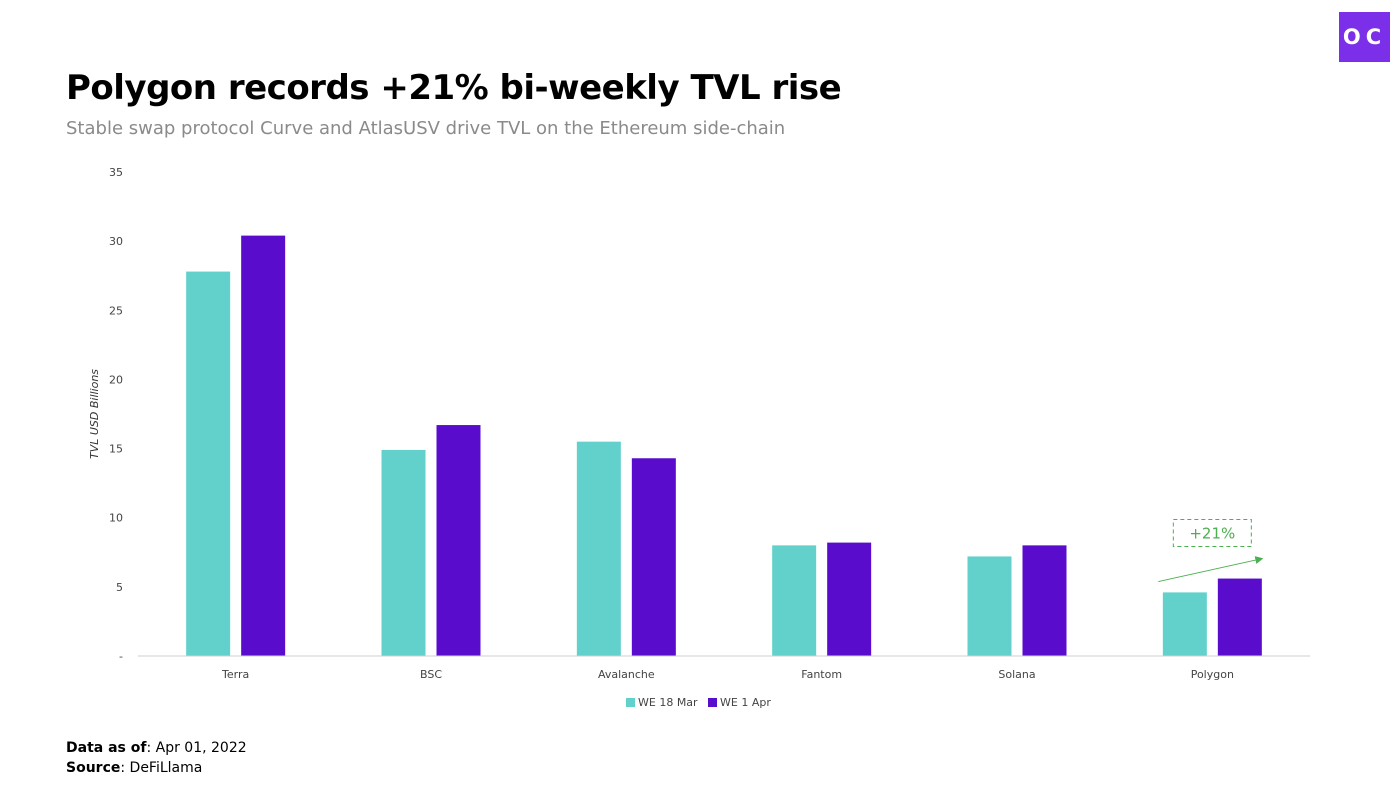 The width and height of the screenshot is (1400, 787). Describe the element at coordinates (116, 241) in the screenshot. I see `y-tick-label: 30` at that location.